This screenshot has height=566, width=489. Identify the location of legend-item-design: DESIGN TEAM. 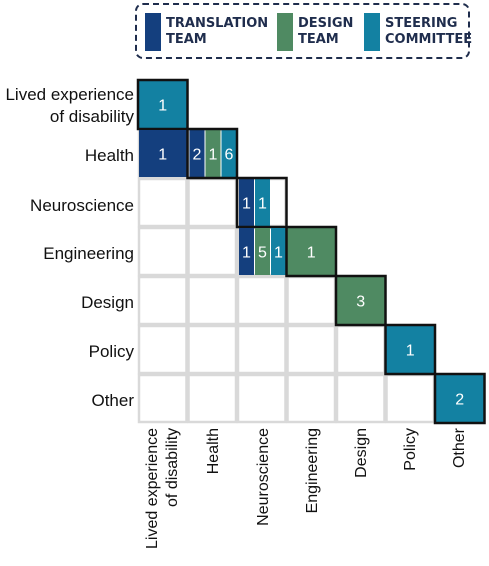
(315, 32).